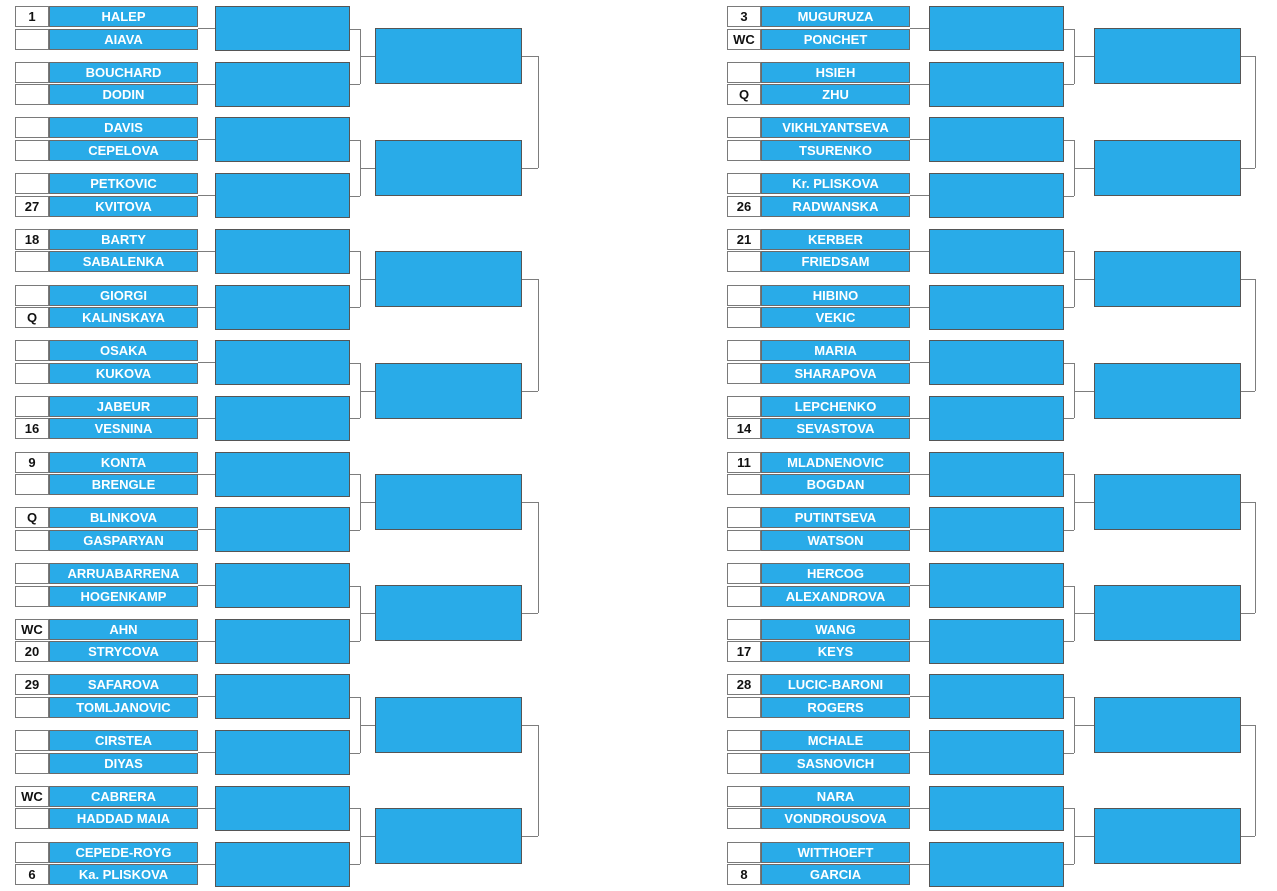 This screenshot has width=1277, height=891. I want to click on player-name: GIORGI, so click(123, 295).